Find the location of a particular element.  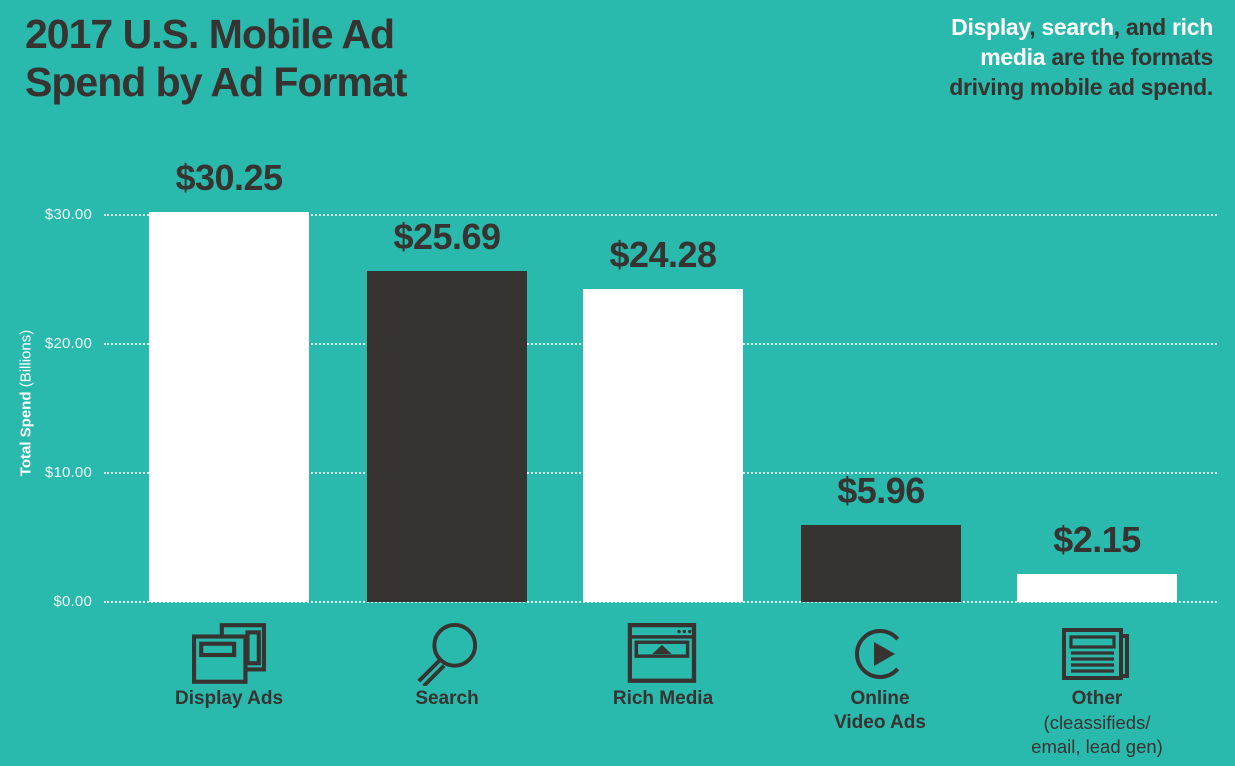

annotation-segment: driving mobile ad spend. is located at coordinates (1081, 87).